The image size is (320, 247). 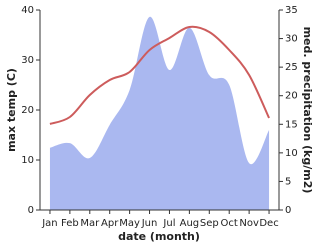 What do you see at coordinates (291, 96) in the screenshot?
I see `y2-tick-label: 20` at bounding box center [291, 96].